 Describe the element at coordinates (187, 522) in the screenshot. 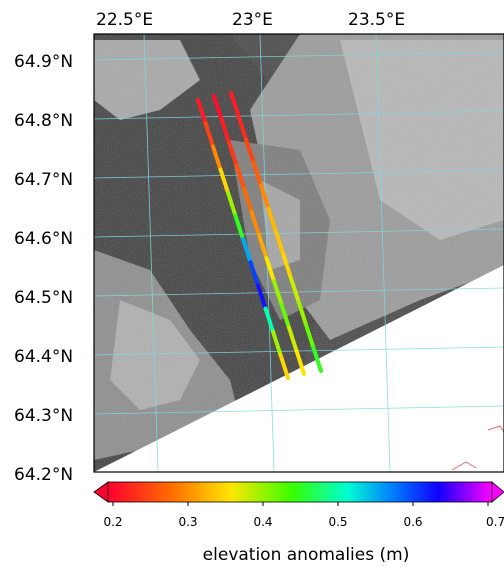

I see `colorbar-tick-label: 0.3` at that location.